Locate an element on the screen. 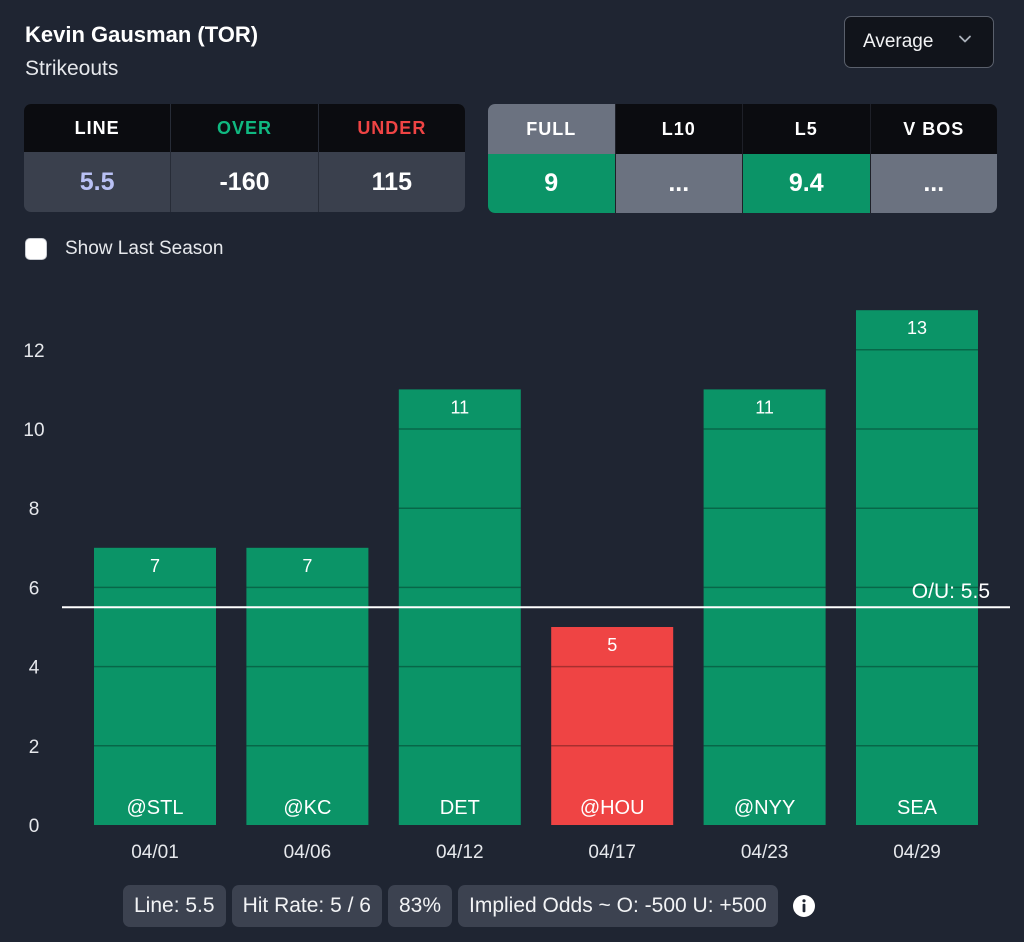 The width and height of the screenshot is (1024, 942). over-under-label: O/U: 5.5 is located at coordinates (951, 591).